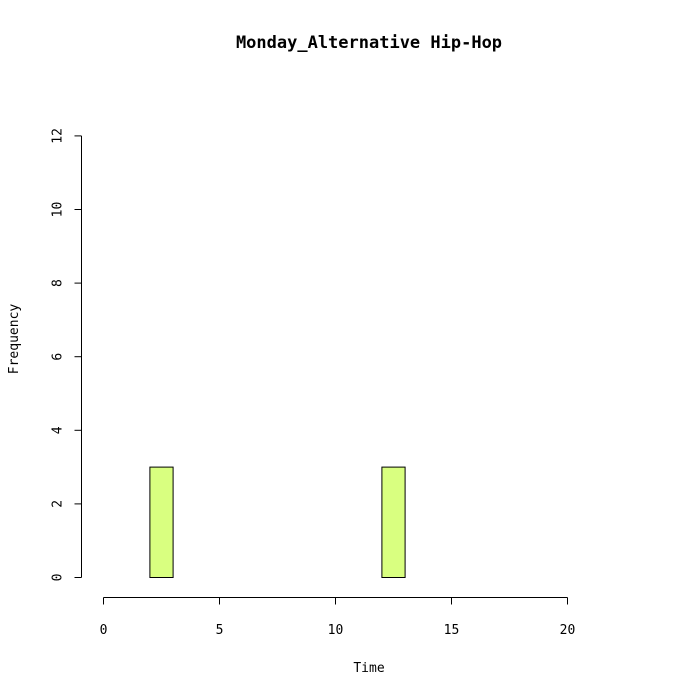 Image resolution: width=699 pixels, height=699 pixels. Describe the element at coordinates (220, 630) in the screenshot. I see `x-tick-label: 5` at that location.